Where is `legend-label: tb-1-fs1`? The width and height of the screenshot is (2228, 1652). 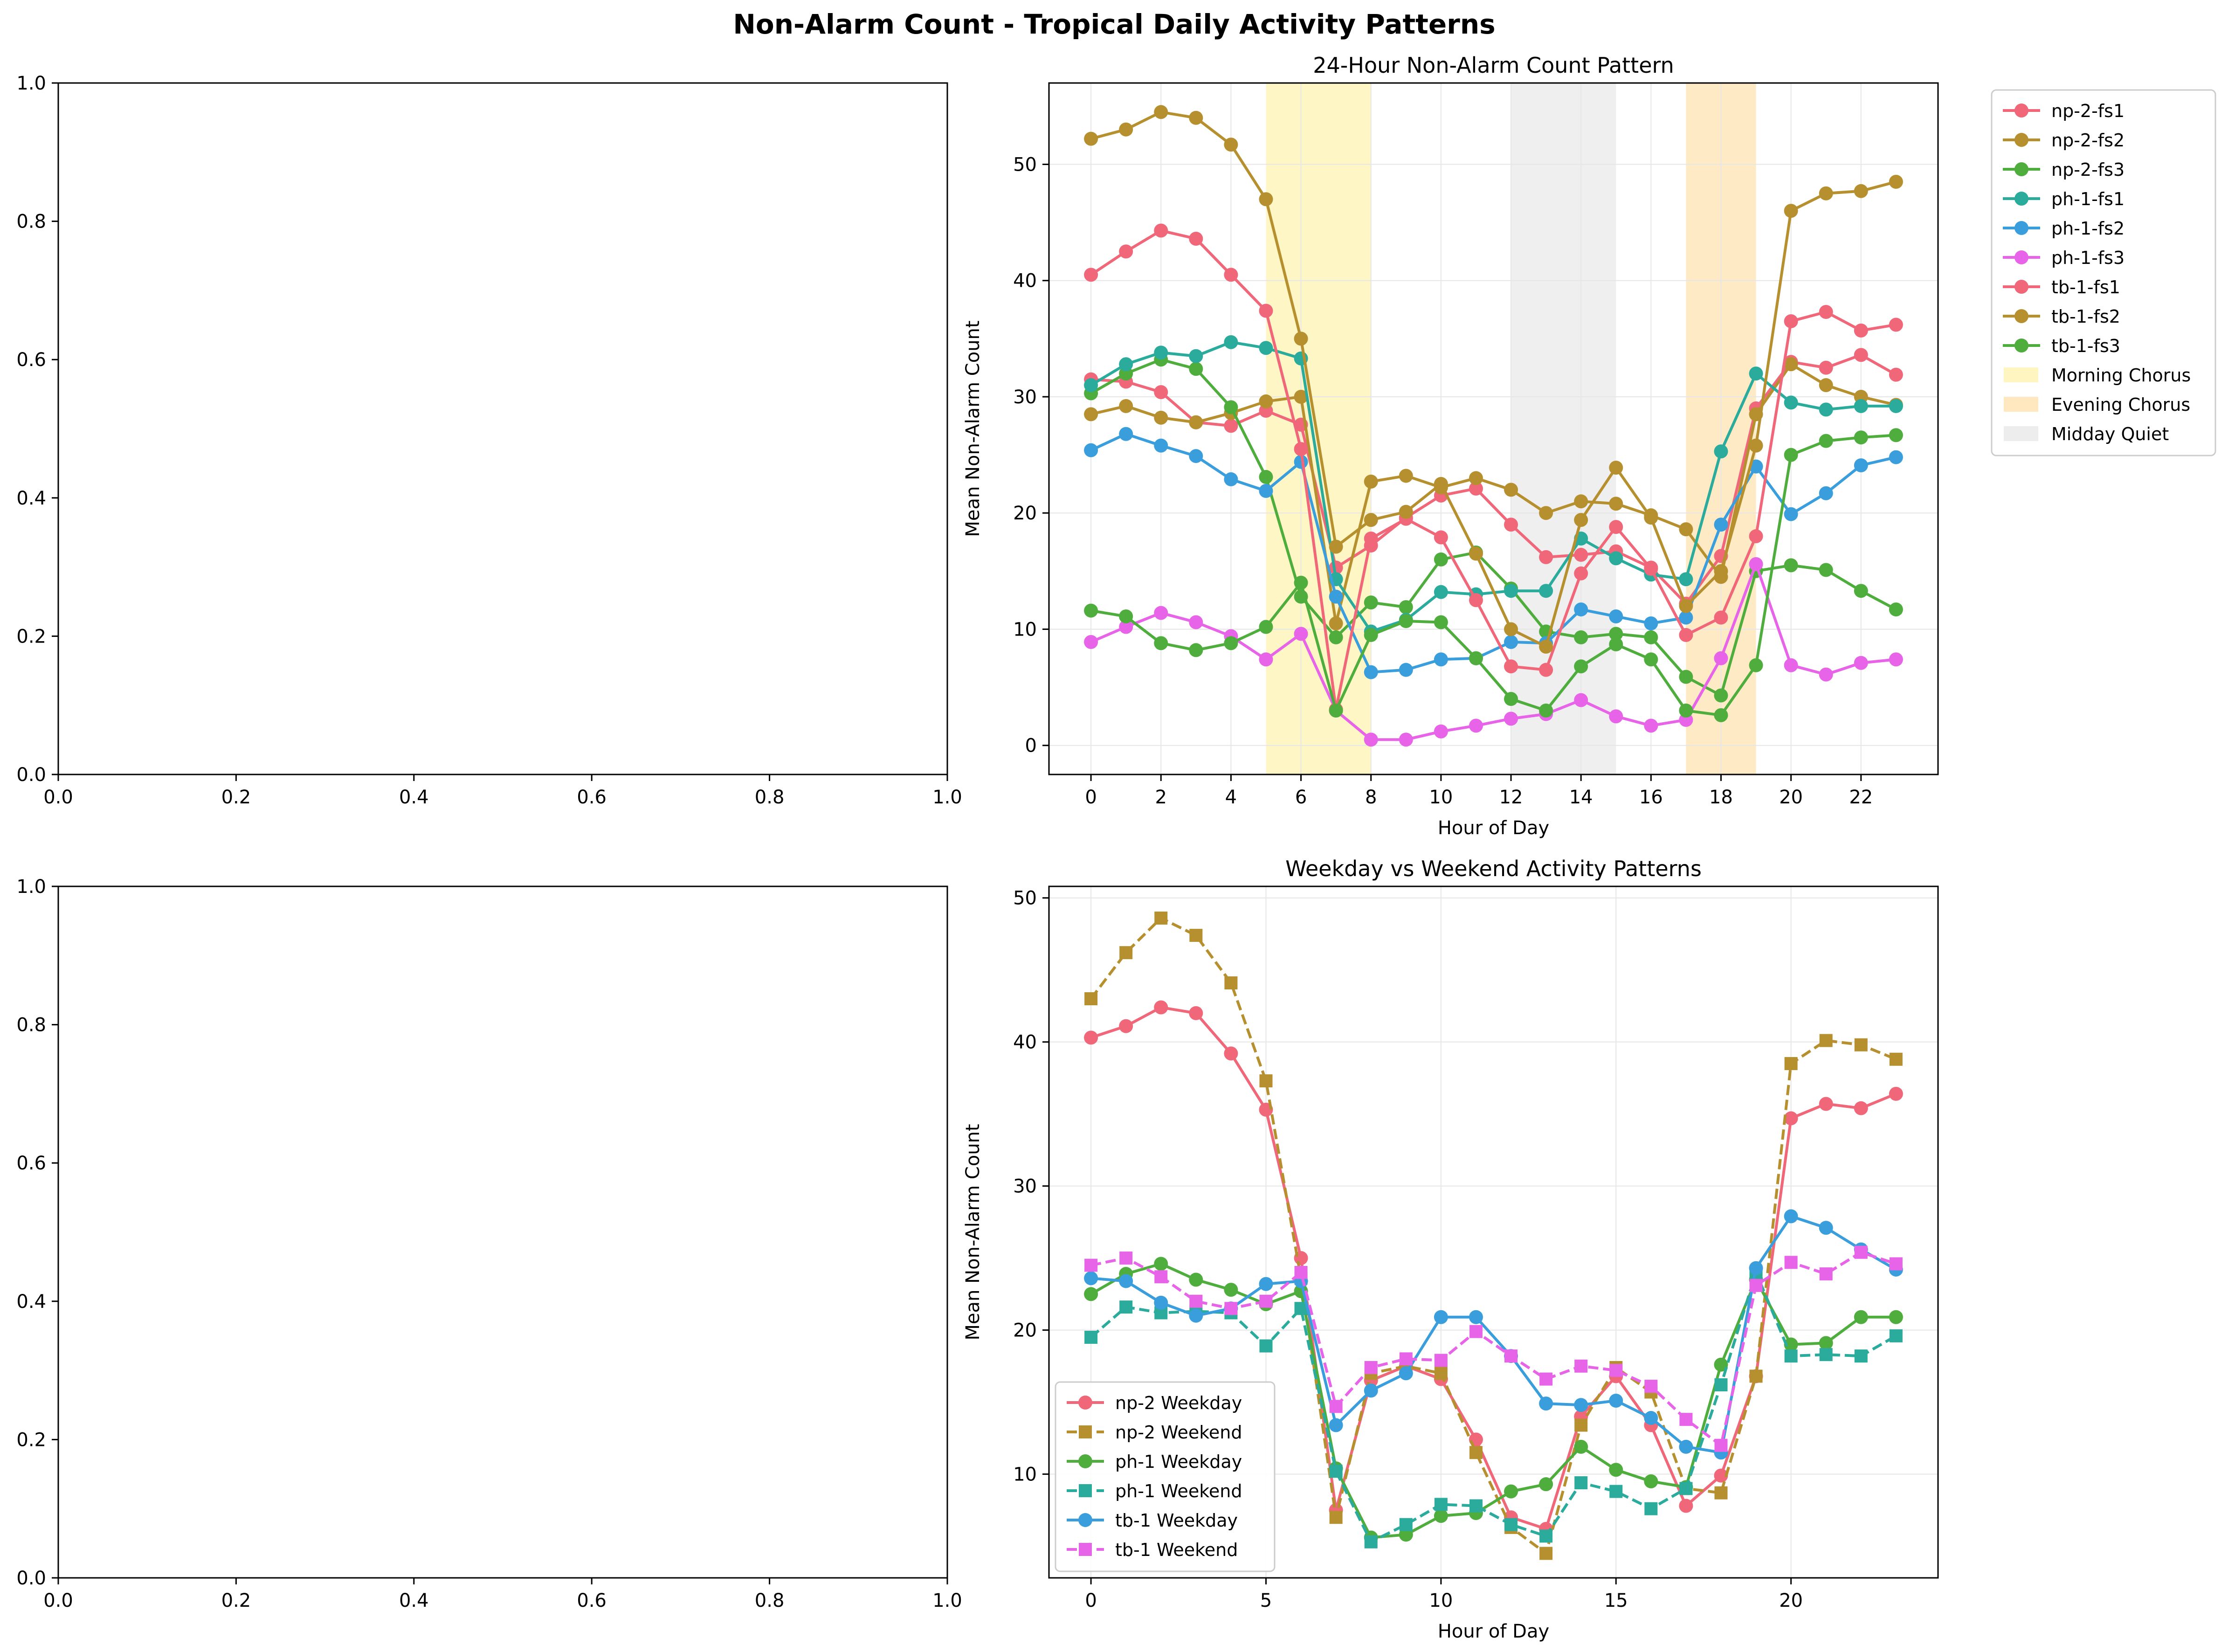
legend-label: tb-1-fs1 is located at coordinates (2085, 287).